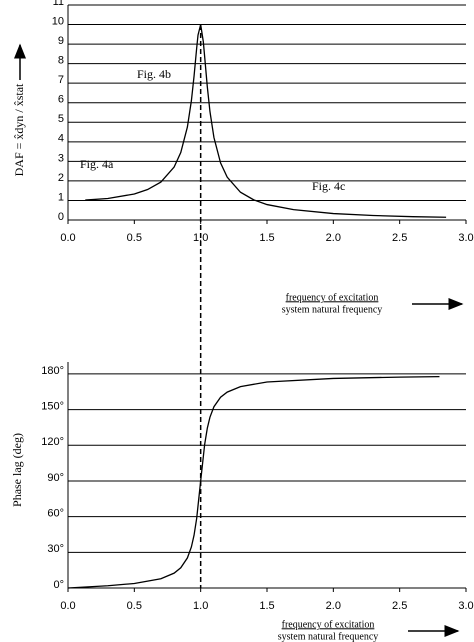 This screenshot has width=474, height=642. I want to click on y-tick-label: 5, so click(61, 119).